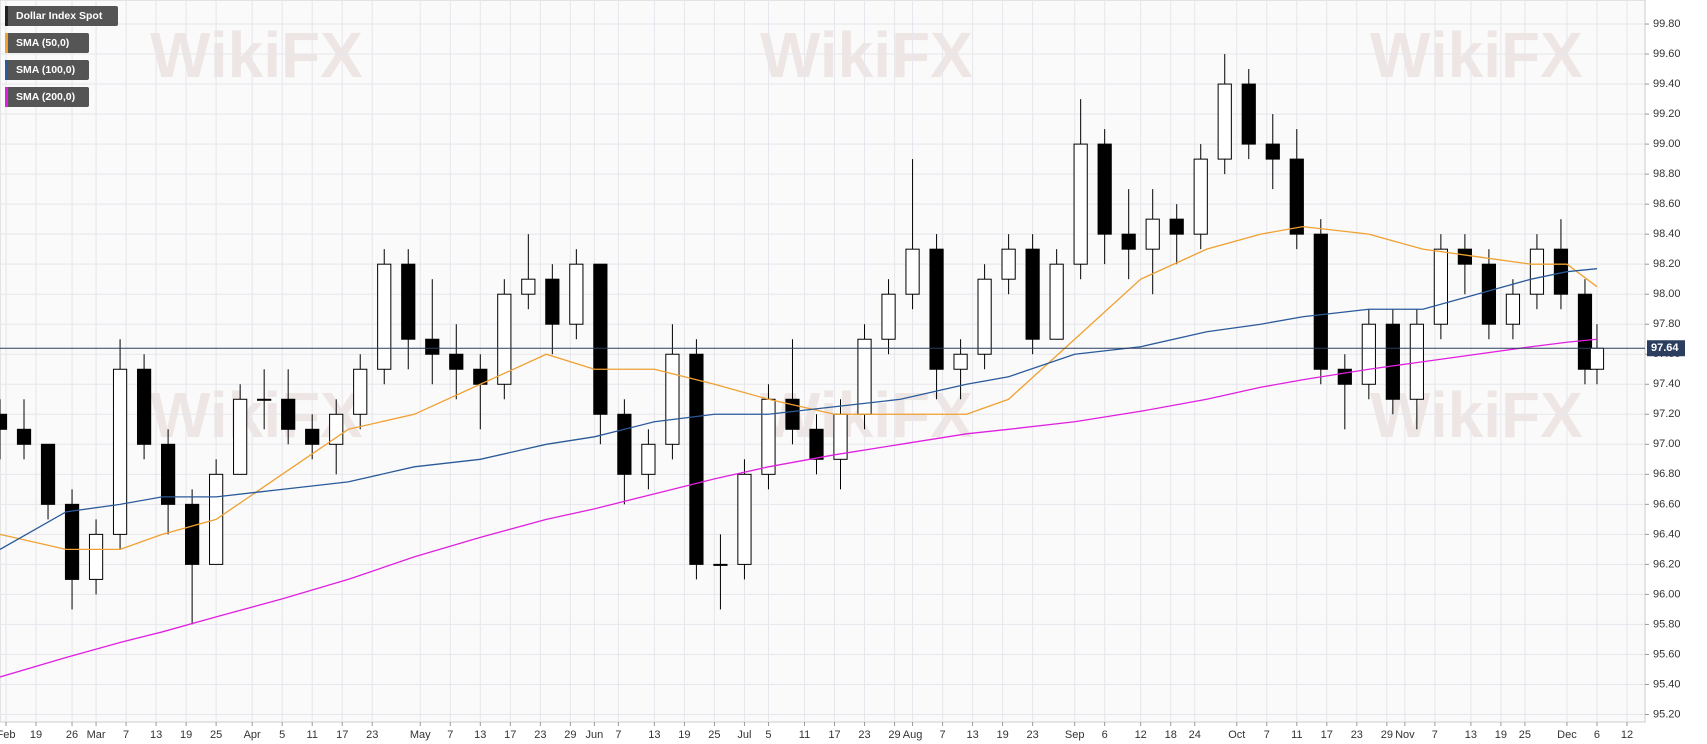 This screenshot has height=744, width=1707. Describe the element at coordinates (72, 735) in the screenshot. I see `x-tick-label: 26` at that location.